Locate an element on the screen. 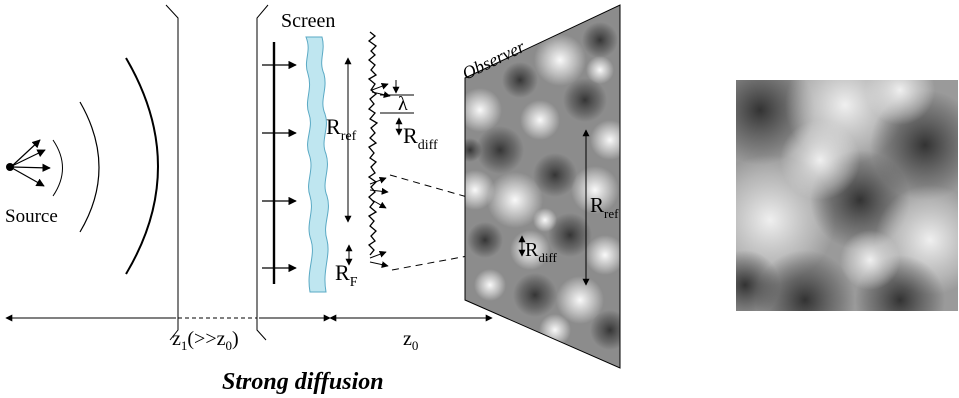  projection-line-lower is located at coordinates (446, 260).